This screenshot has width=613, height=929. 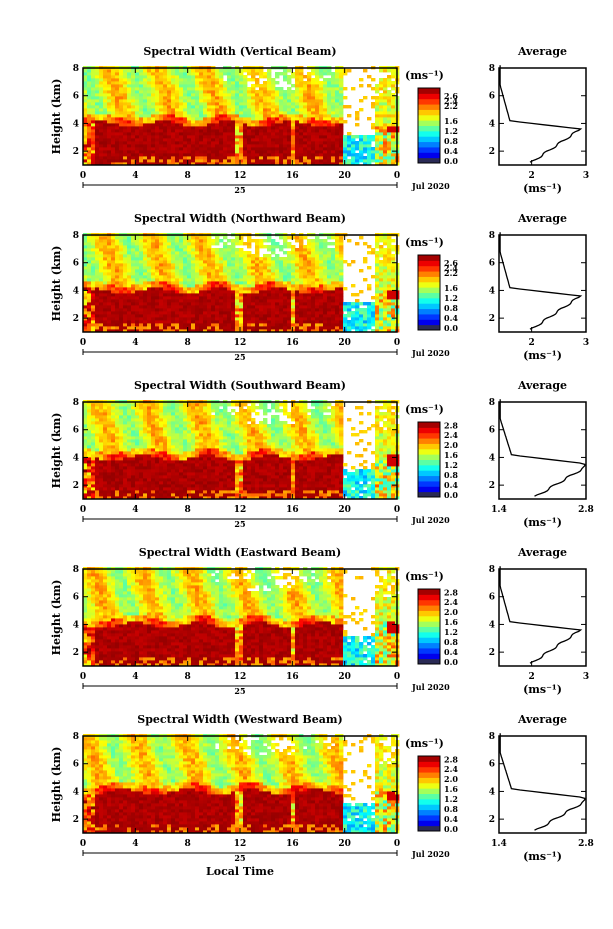 I want to click on x-tick-label: 12, so click(x=240, y=343).